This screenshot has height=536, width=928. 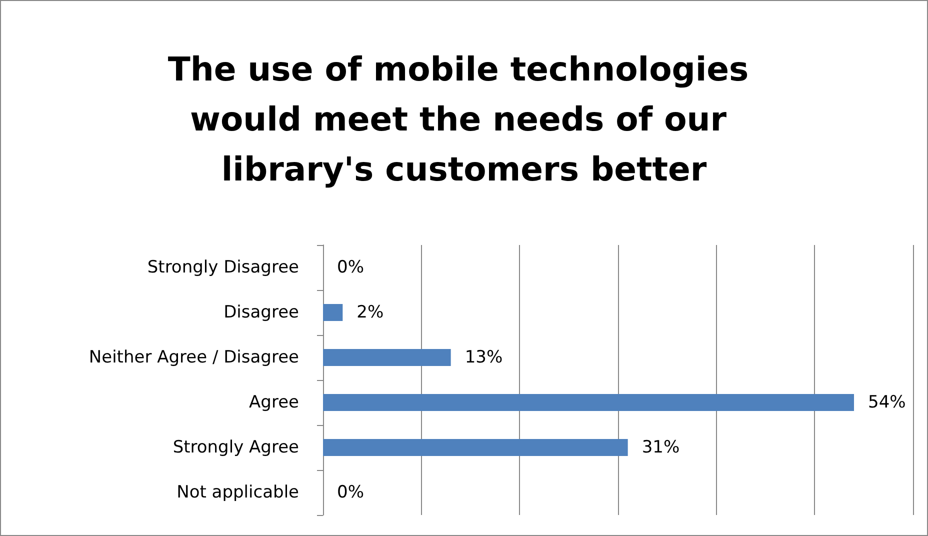 What do you see at coordinates (274, 402) in the screenshot?
I see `y-tick-label: Agree` at bounding box center [274, 402].